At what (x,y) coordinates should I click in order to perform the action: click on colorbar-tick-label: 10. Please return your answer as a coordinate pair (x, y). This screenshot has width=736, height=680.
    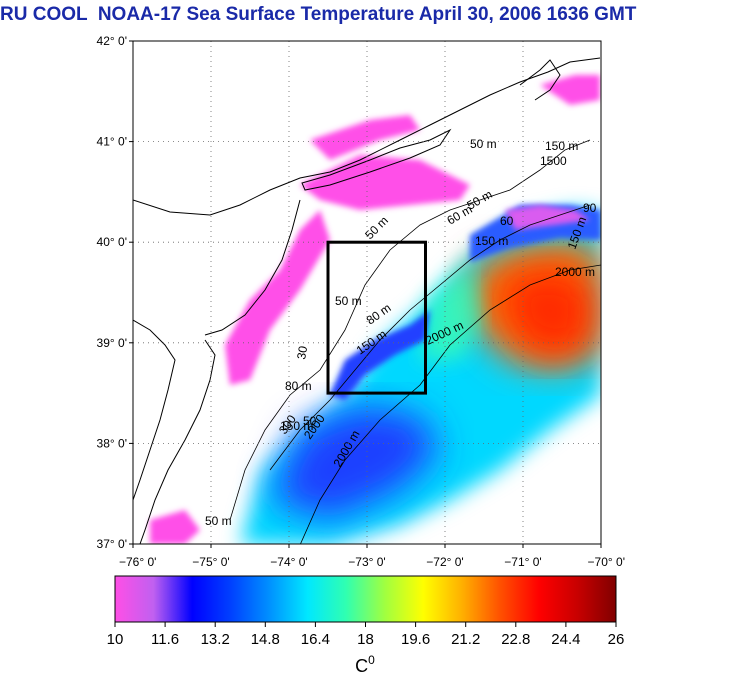
    Looking at the image, I should click on (115, 639).